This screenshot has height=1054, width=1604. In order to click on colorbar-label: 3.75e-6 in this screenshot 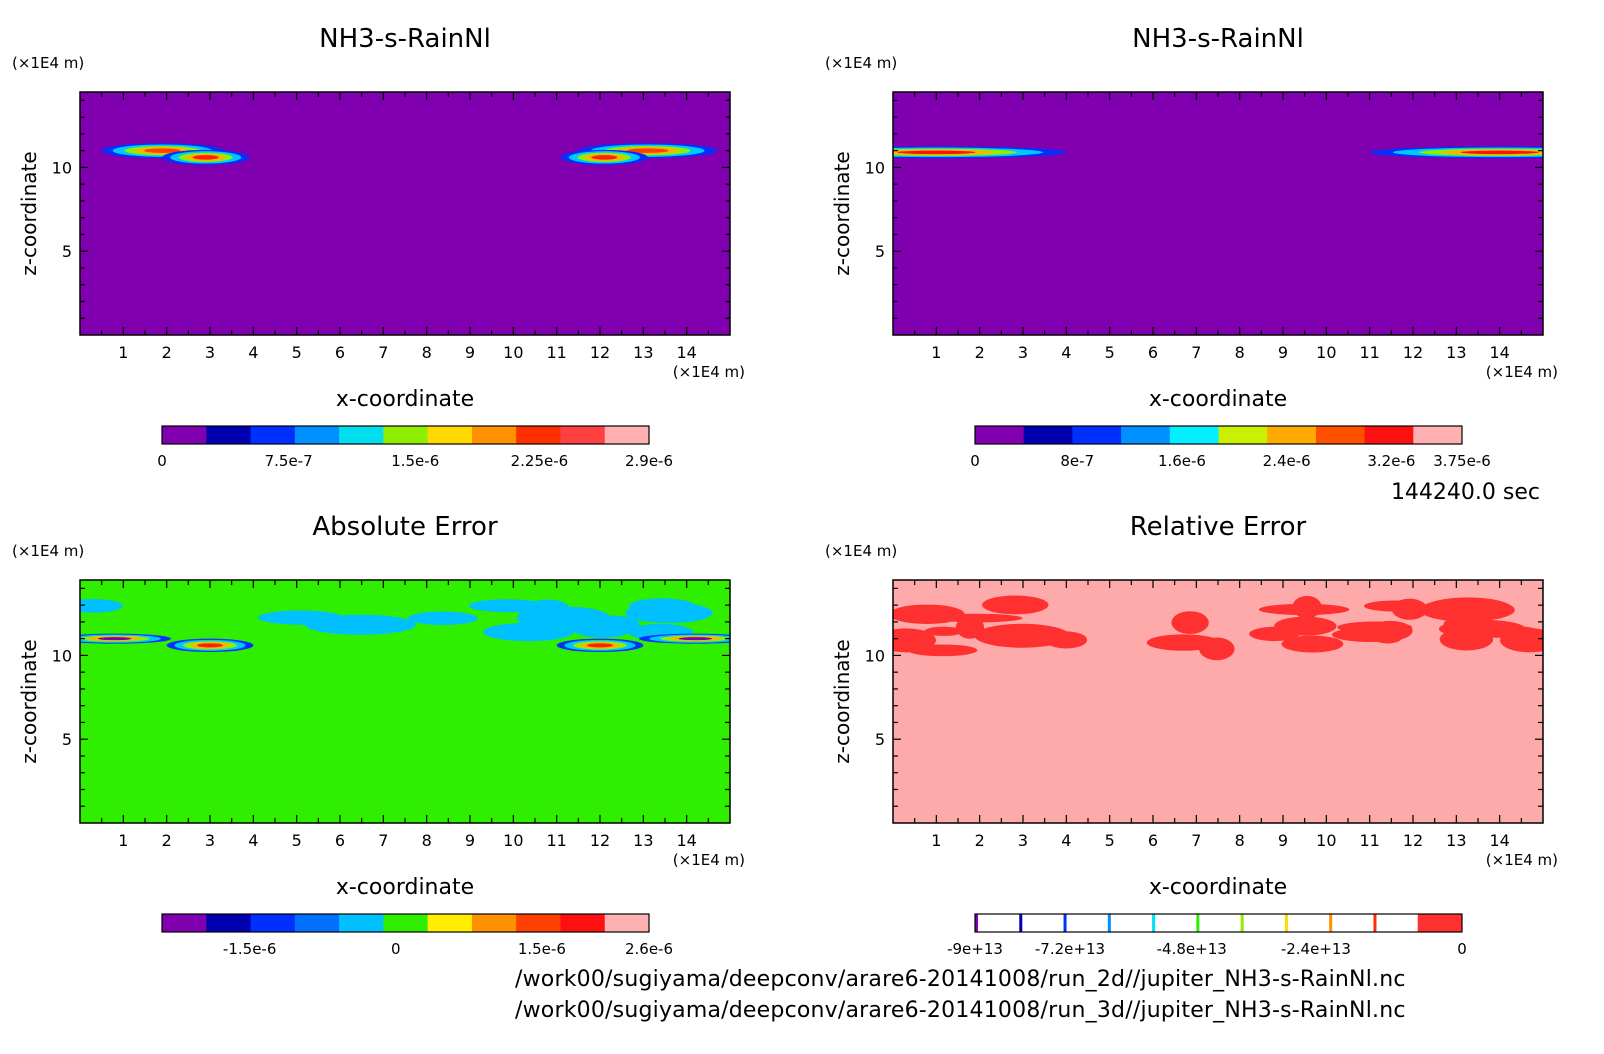, I will do `click(1462, 461)`.